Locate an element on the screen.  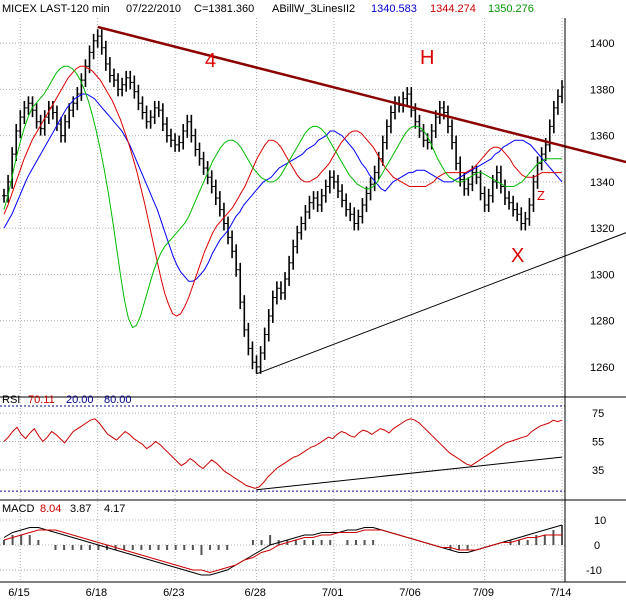
rsi-level-low: 20.00 is located at coordinates (80, 400).